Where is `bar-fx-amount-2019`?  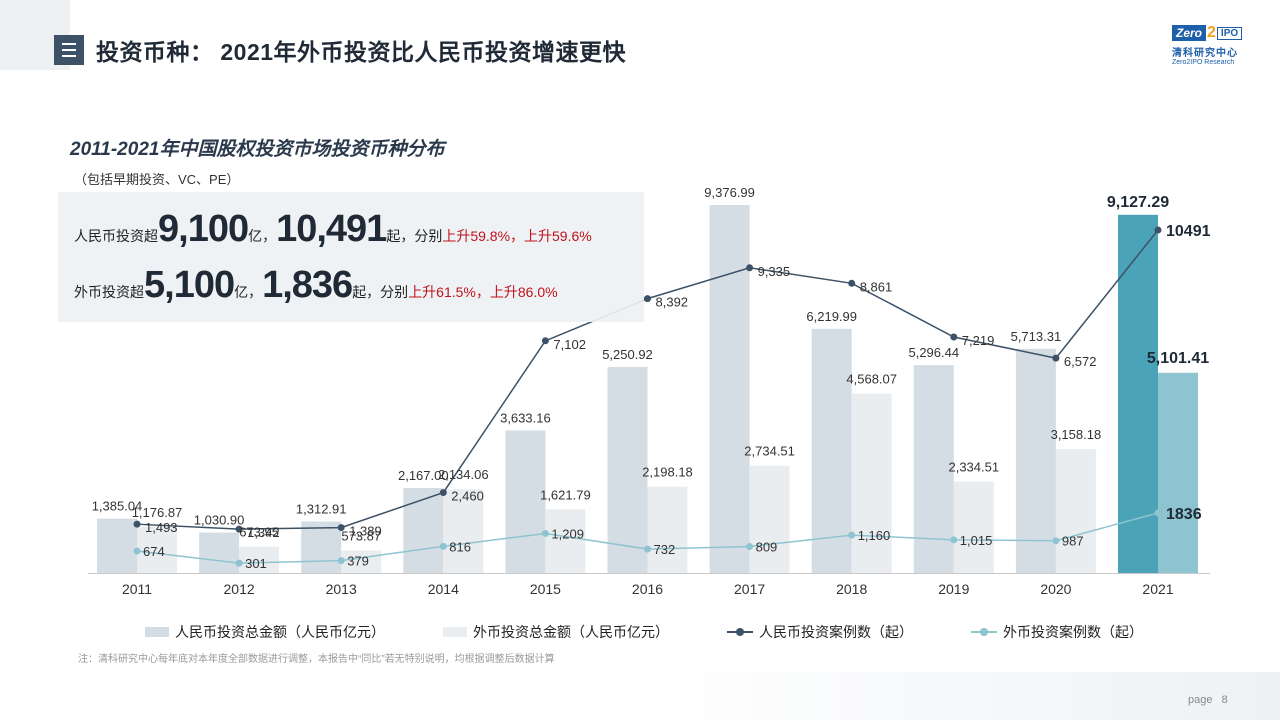 bar-fx-amount-2019 is located at coordinates (973, 527).